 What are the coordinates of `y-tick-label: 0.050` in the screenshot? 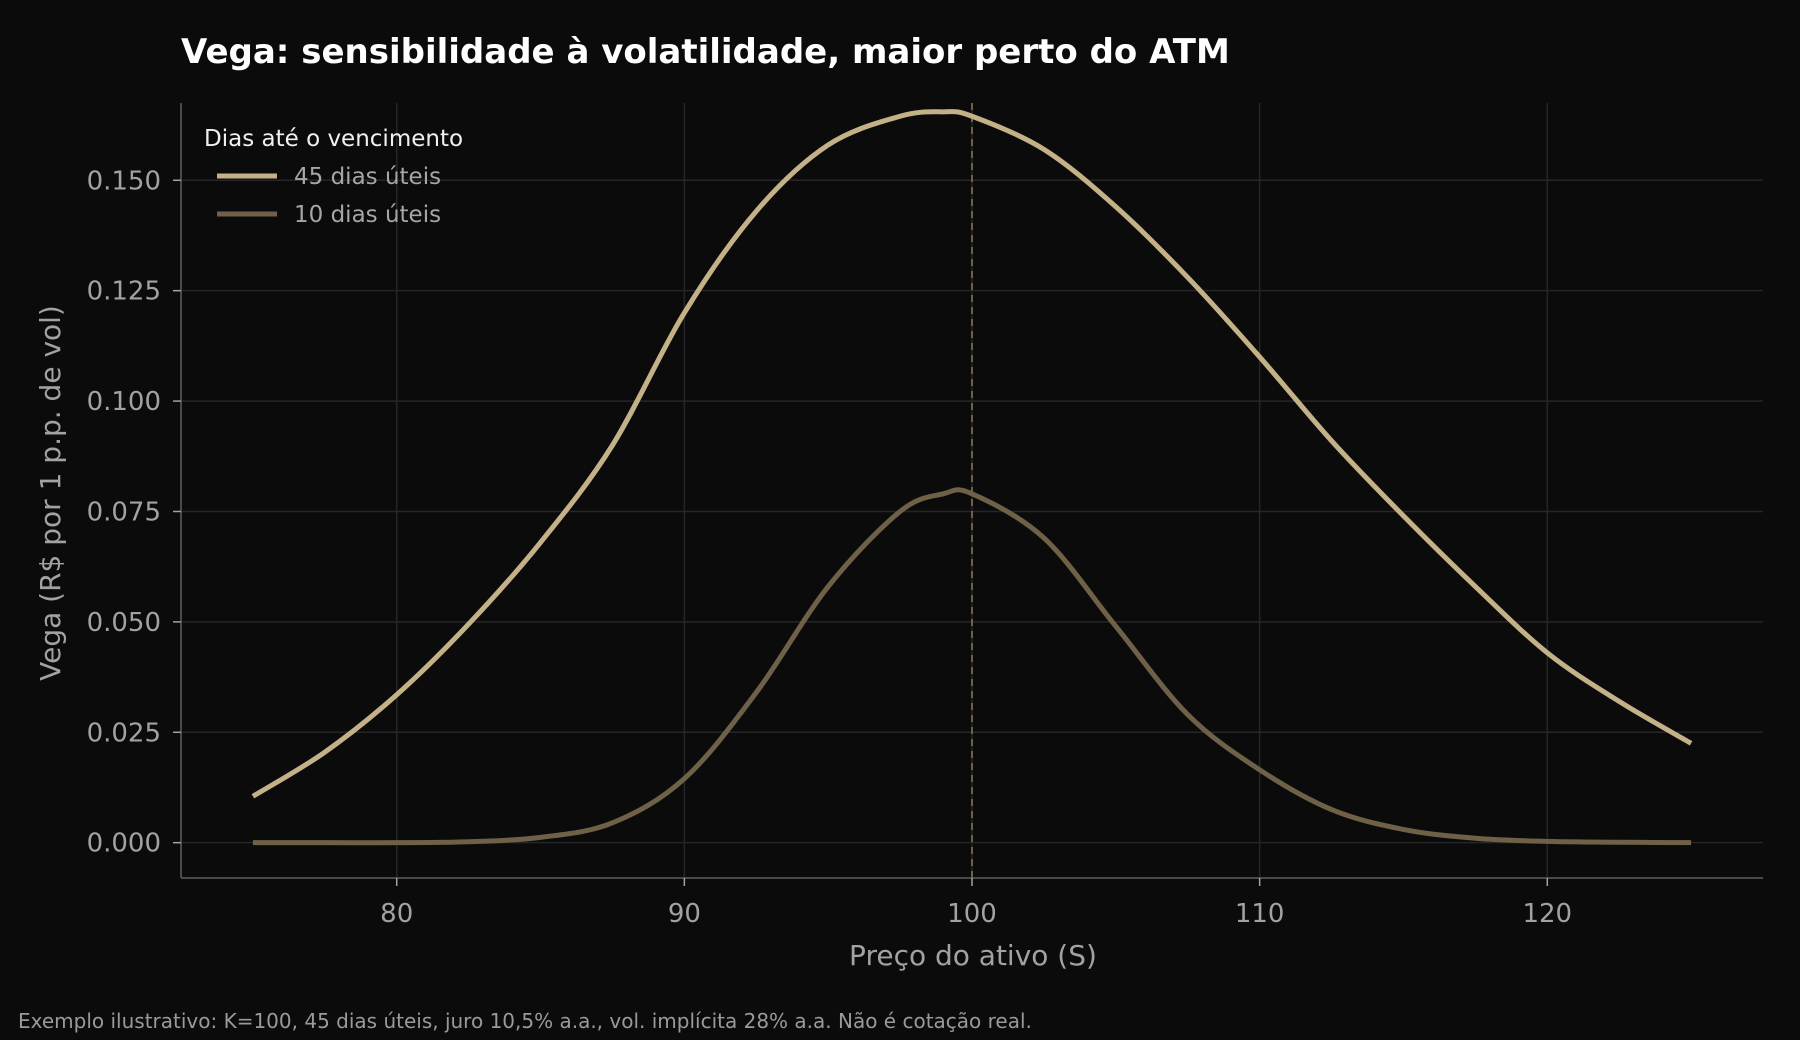 It's located at (124, 623).